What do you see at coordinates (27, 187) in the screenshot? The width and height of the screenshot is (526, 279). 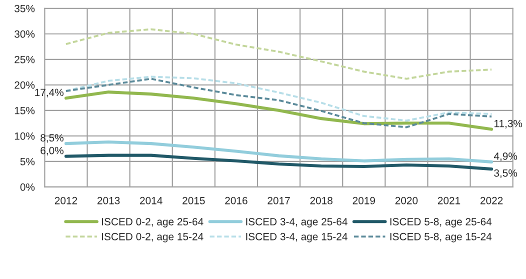 I see `y-tick-label: 0%` at bounding box center [27, 187].